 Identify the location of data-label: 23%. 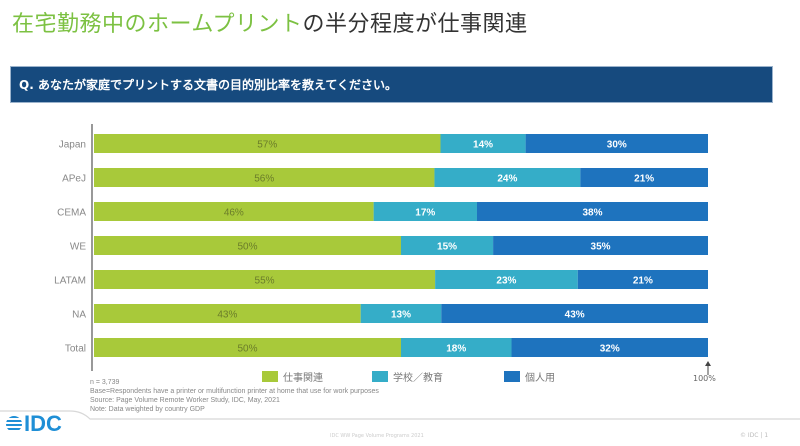
(506, 281).